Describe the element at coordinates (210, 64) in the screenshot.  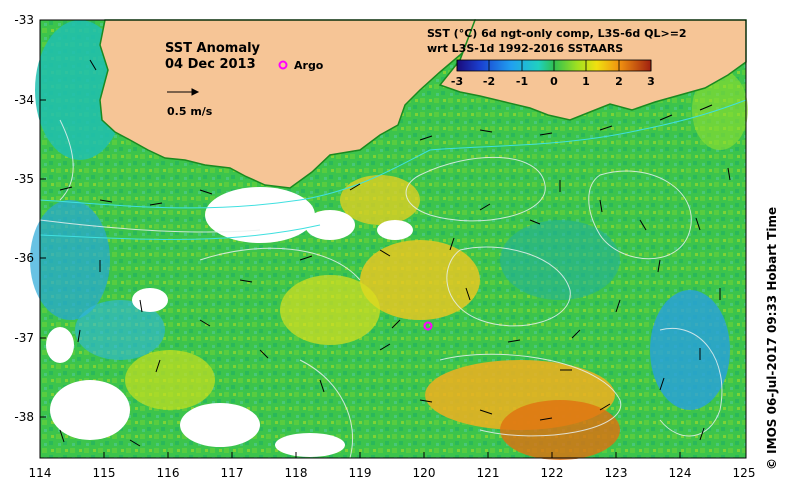
I see `map-date: 04 Dec 2013` at that location.